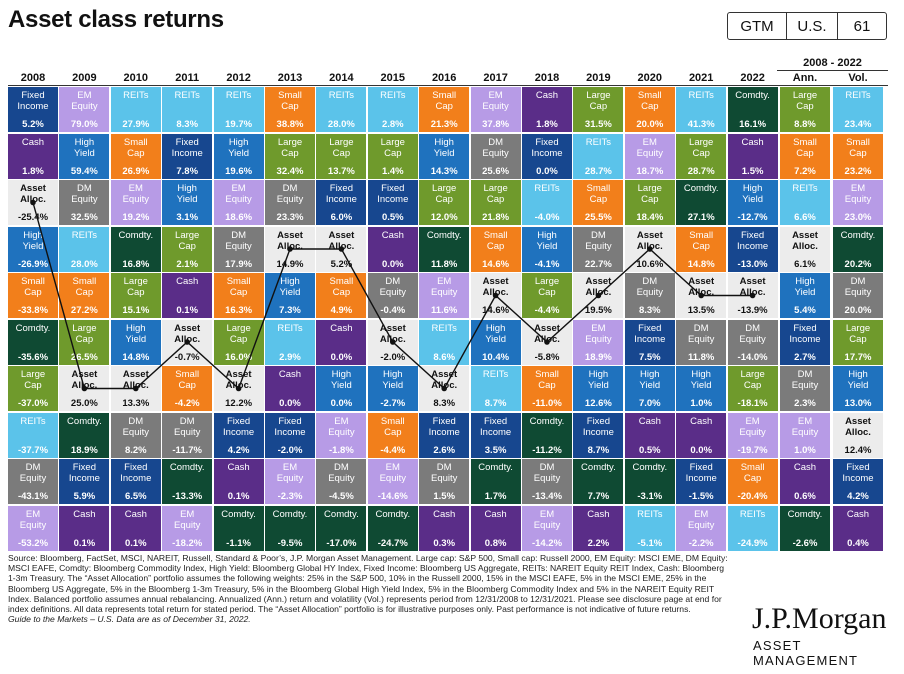  What do you see at coordinates (649, 403) in the screenshot?
I see `return-value: 7.0%` at bounding box center [649, 403].